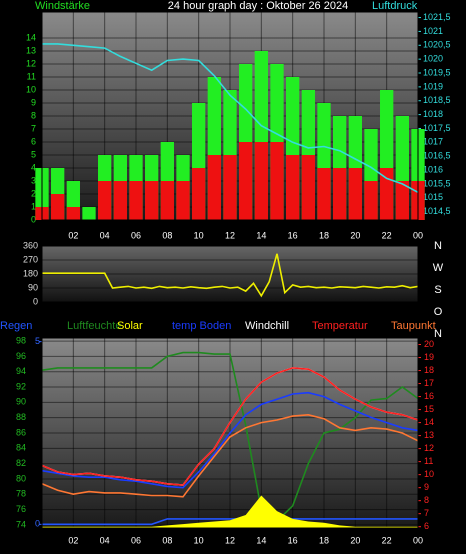 Image resolution: width=466 pixels, height=554 pixels. What do you see at coordinates (21, 417) in the screenshot?
I see `y-tick-label: 88` at bounding box center [21, 417].